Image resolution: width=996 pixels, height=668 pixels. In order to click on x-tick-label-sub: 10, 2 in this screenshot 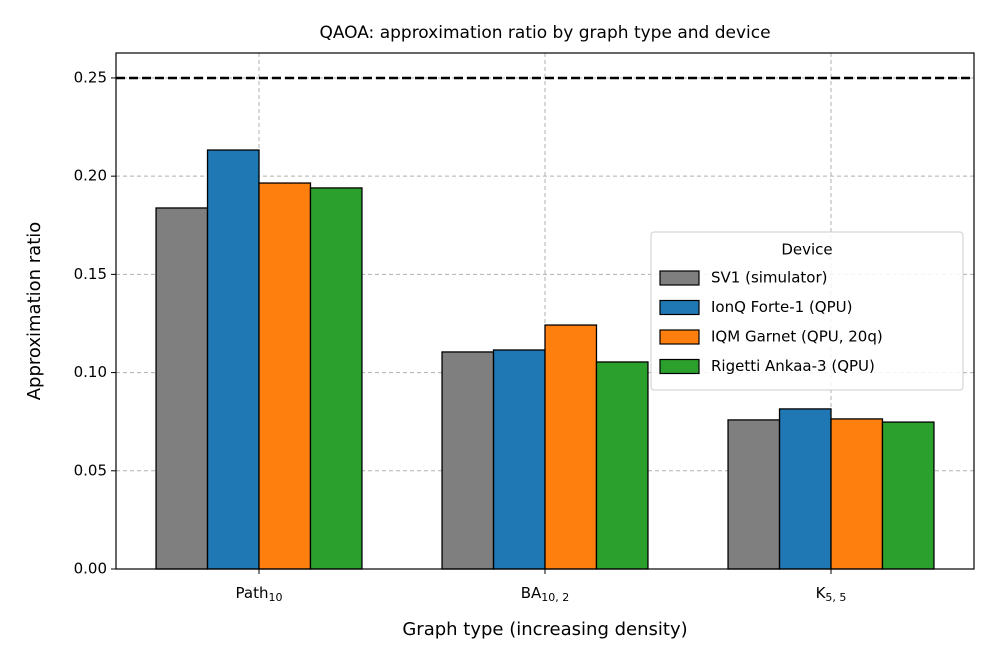, I will do `click(555, 597)`.